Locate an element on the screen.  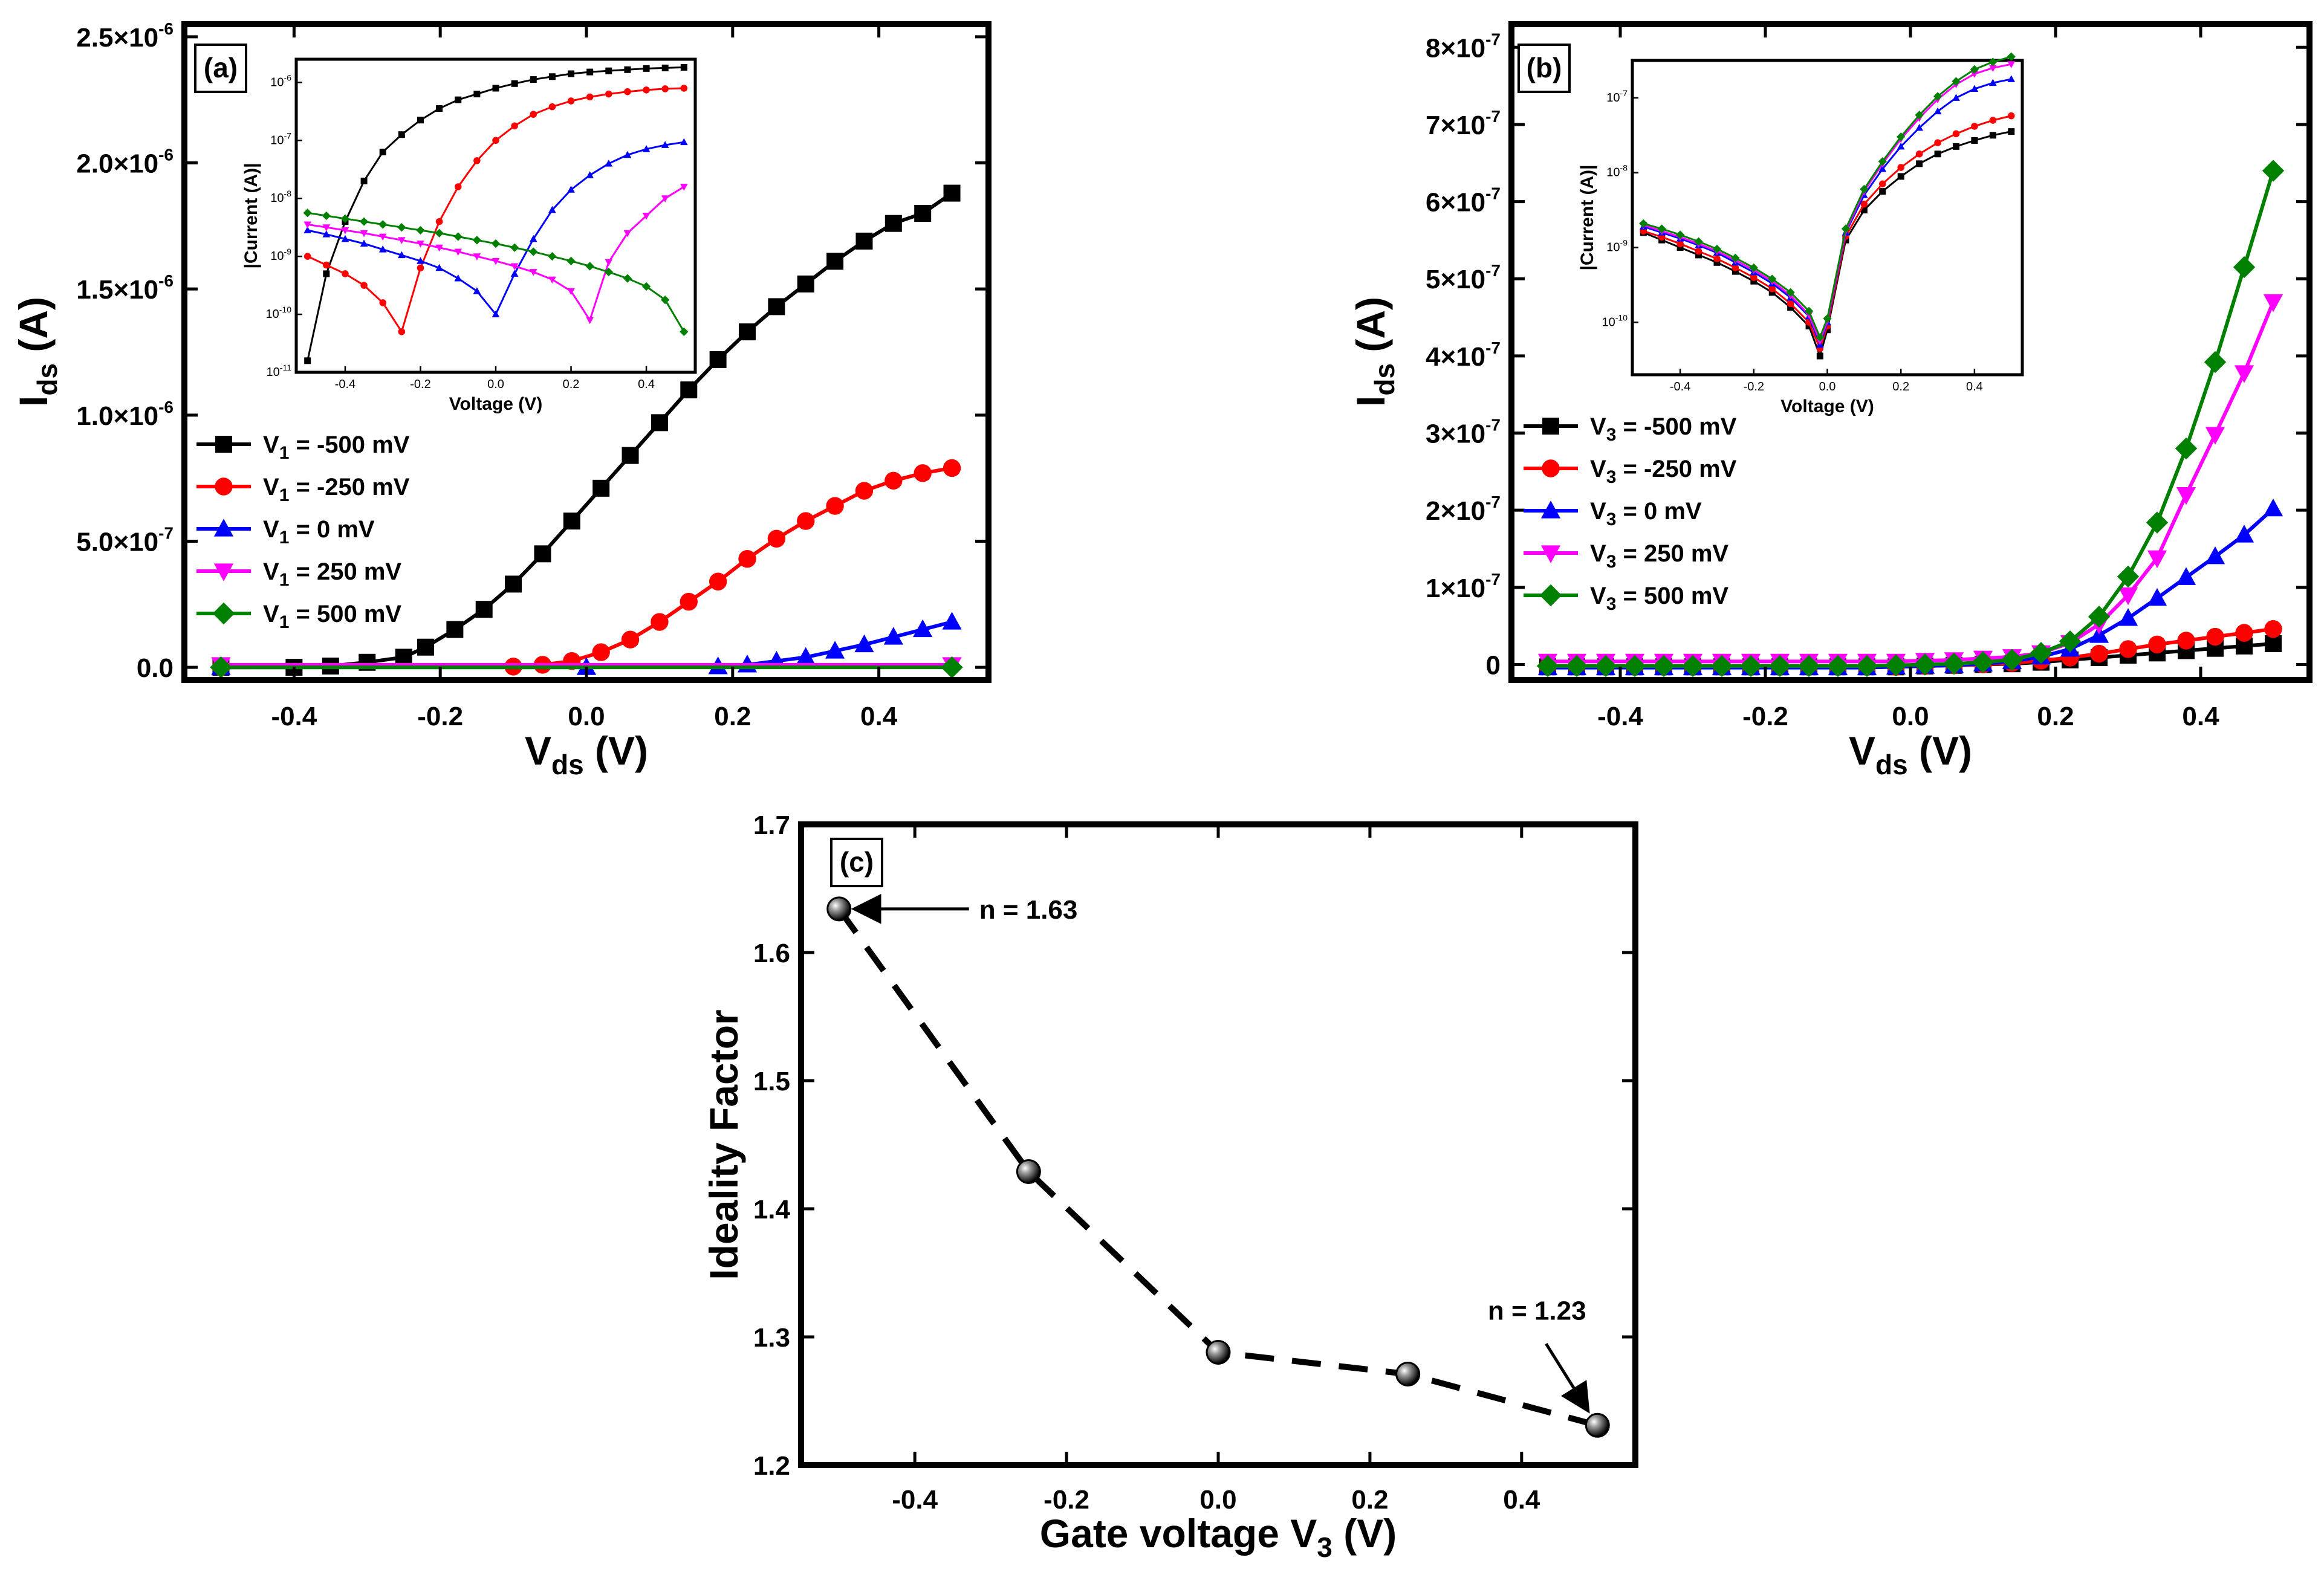
panel-c-data-layer is located at coordinates (1218, 1167).